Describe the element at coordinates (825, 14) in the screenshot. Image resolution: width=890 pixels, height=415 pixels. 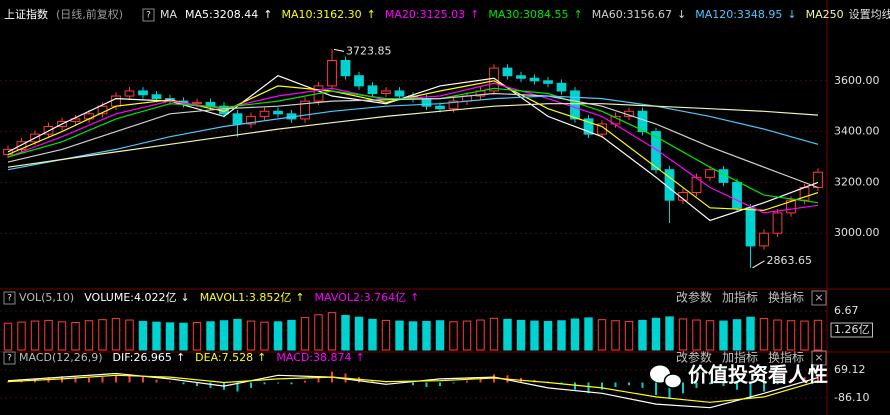
I see `ma-label: MA250` at that location.